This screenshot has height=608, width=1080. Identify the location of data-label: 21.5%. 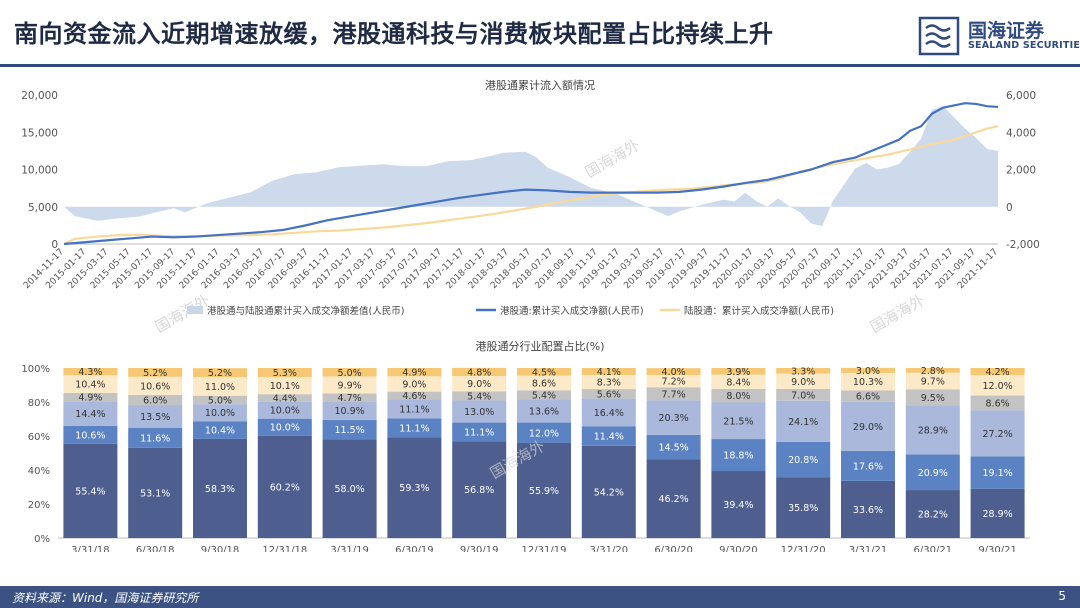
(738, 421).